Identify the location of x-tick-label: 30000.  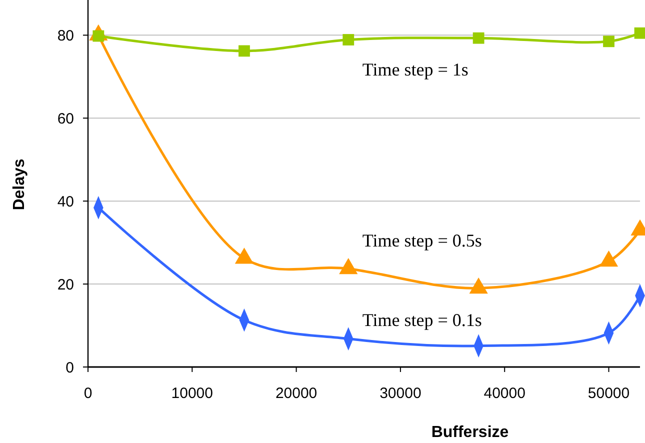
(401, 393).